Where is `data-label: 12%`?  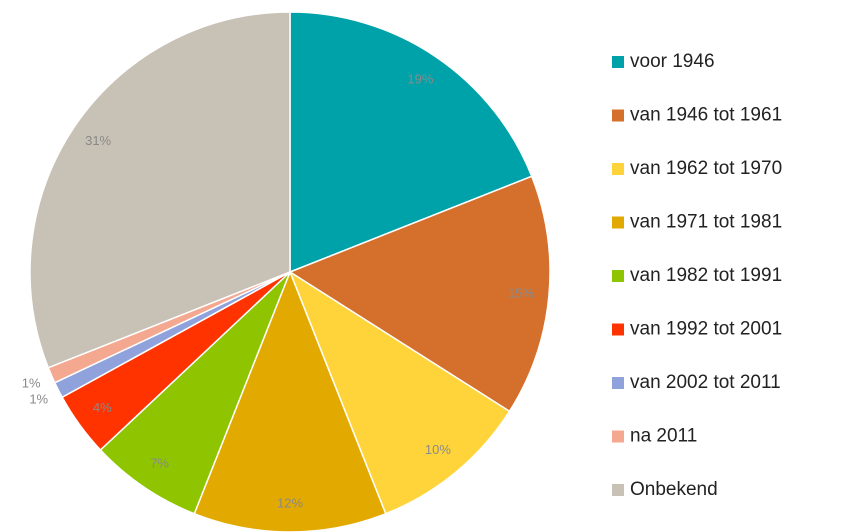 data-label: 12% is located at coordinates (290, 502).